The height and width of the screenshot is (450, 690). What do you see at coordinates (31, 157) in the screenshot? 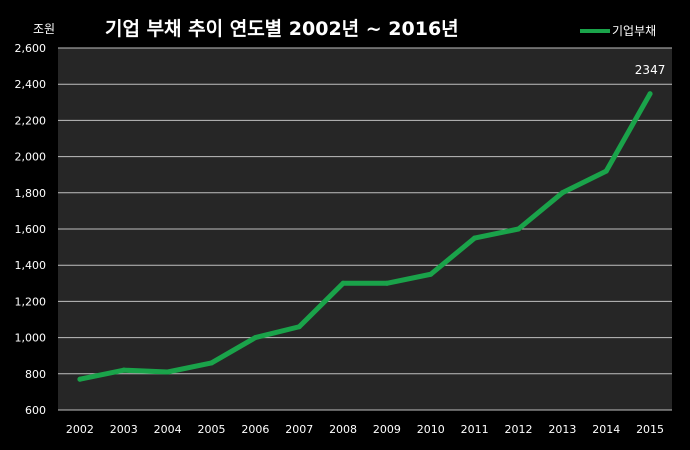
I see `y-tick-label: 2,000` at bounding box center [31, 157].